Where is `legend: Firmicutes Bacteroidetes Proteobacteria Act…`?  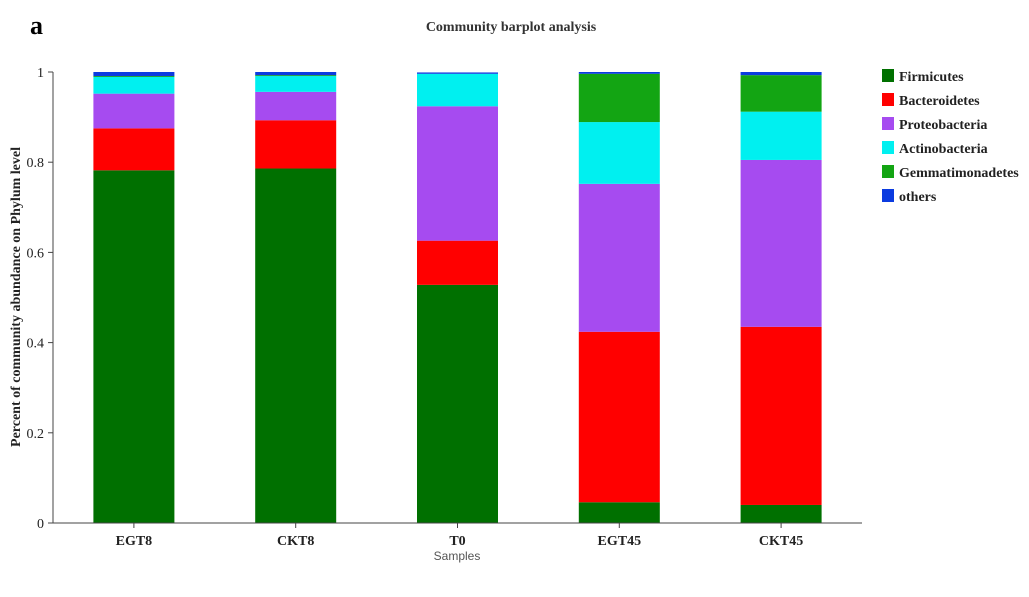 legend: Firmicutes Bacteroidetes Proteobacteria Act… is located at coordinates (950, 137).